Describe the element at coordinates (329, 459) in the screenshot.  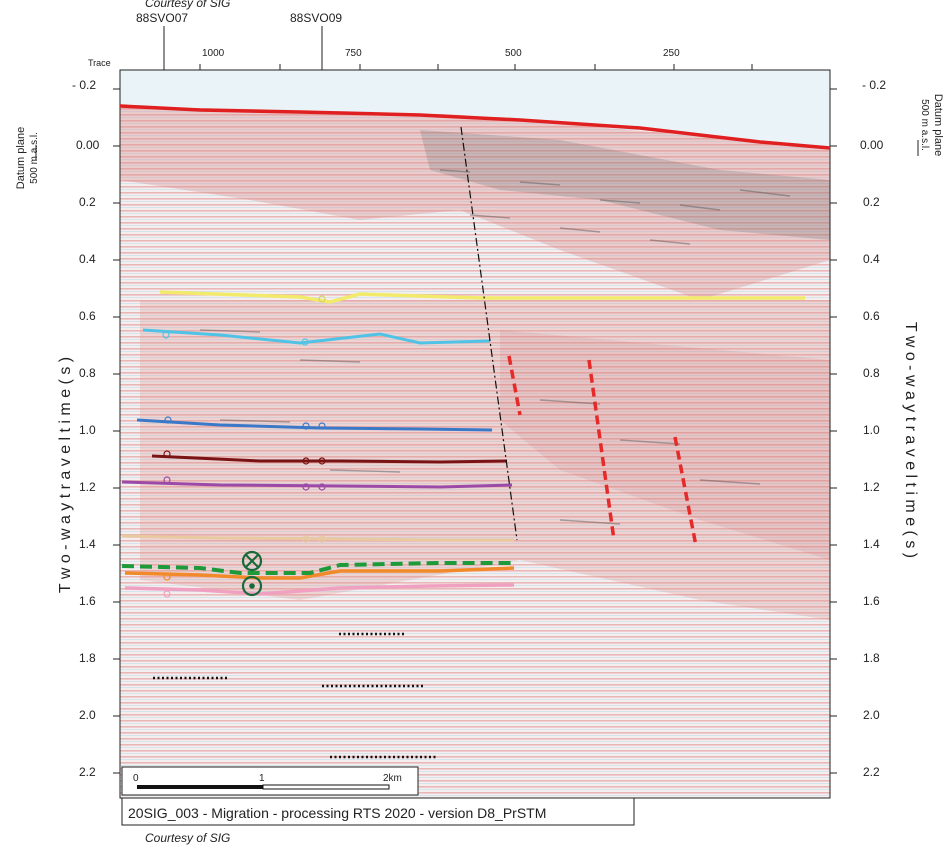
I see `horizon-maroon` at that location.